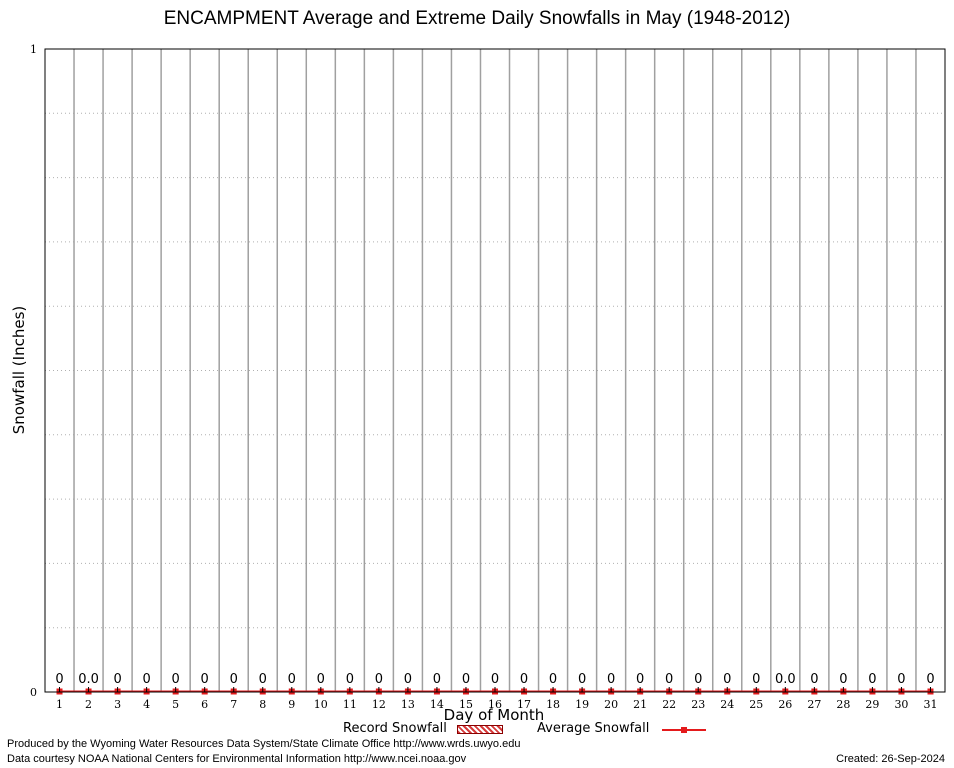  Describe the element at coordinates (175, 704) in the screenshot. I see `x-tick-label: 5` at that location.